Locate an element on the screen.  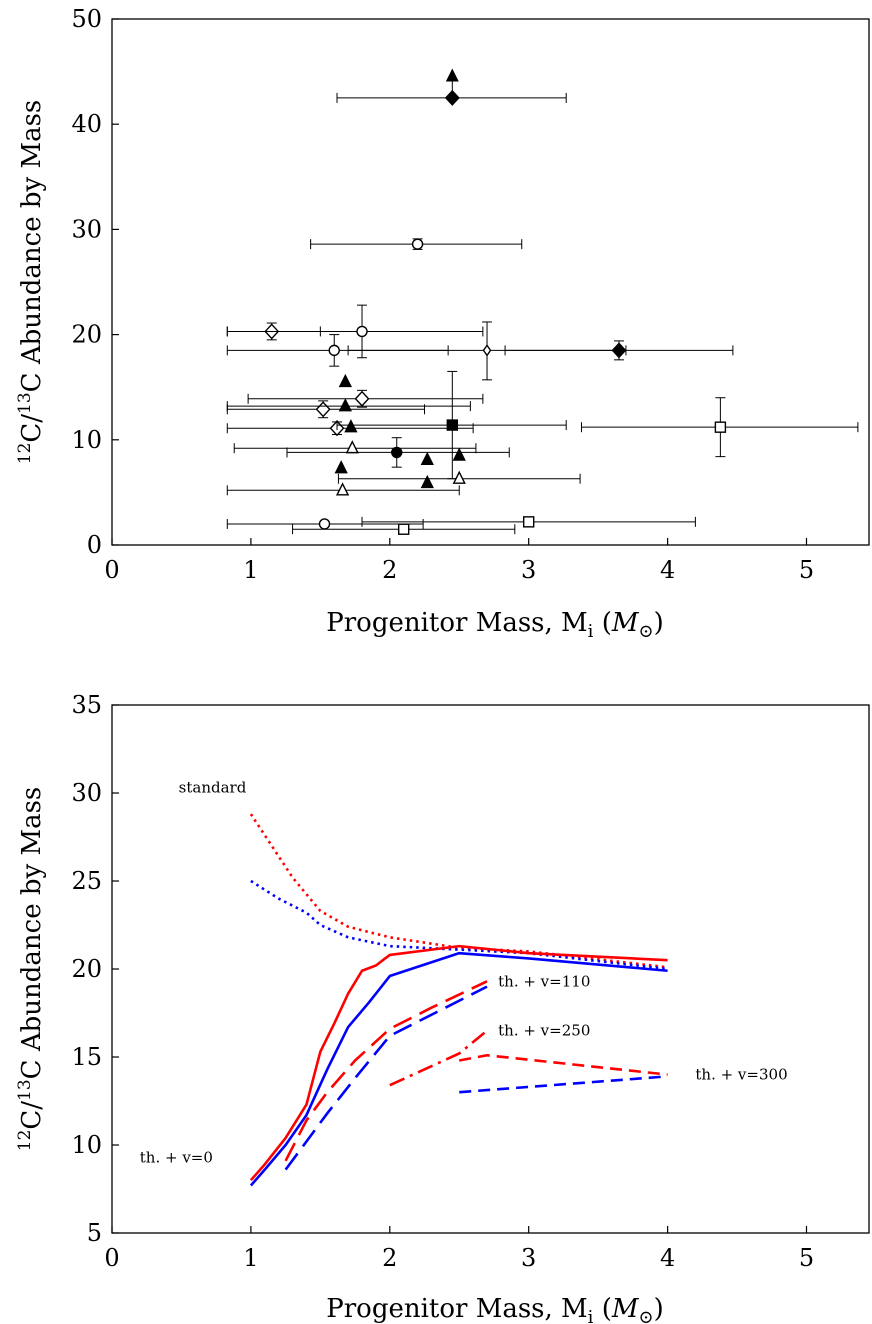
y-tick-label: 40 is located at coordinates (86, 124).